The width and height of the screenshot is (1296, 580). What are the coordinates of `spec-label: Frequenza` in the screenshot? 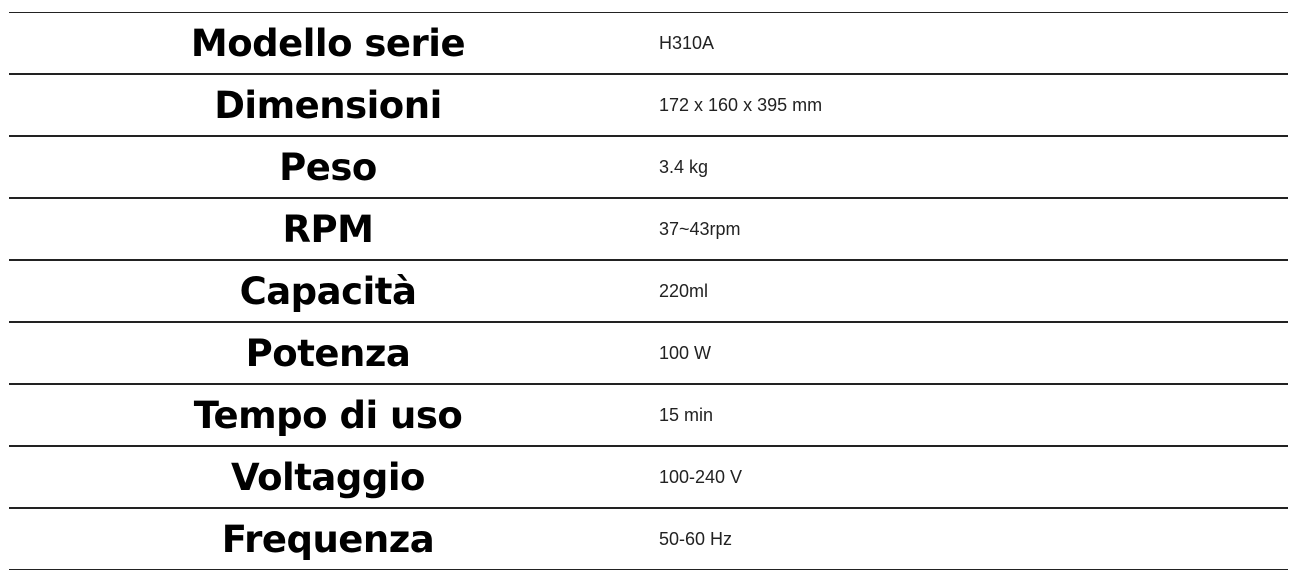 It's located at (328, 539).